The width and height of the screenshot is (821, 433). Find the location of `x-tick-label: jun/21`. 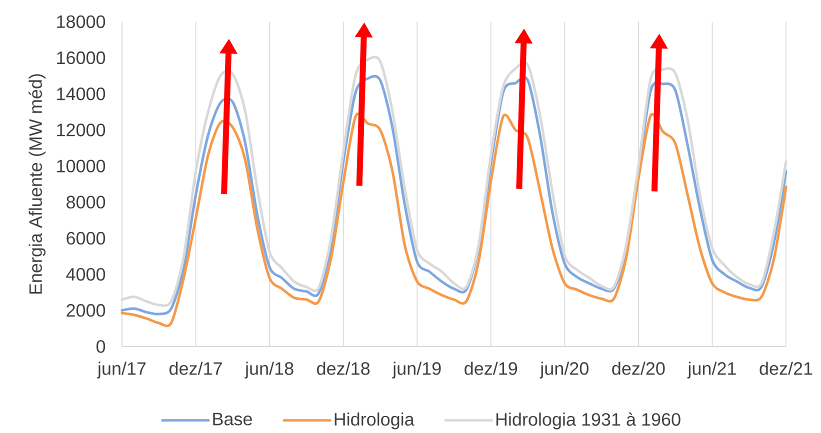

x-tick-label: jun/21 is located at coordinates (711, 370).